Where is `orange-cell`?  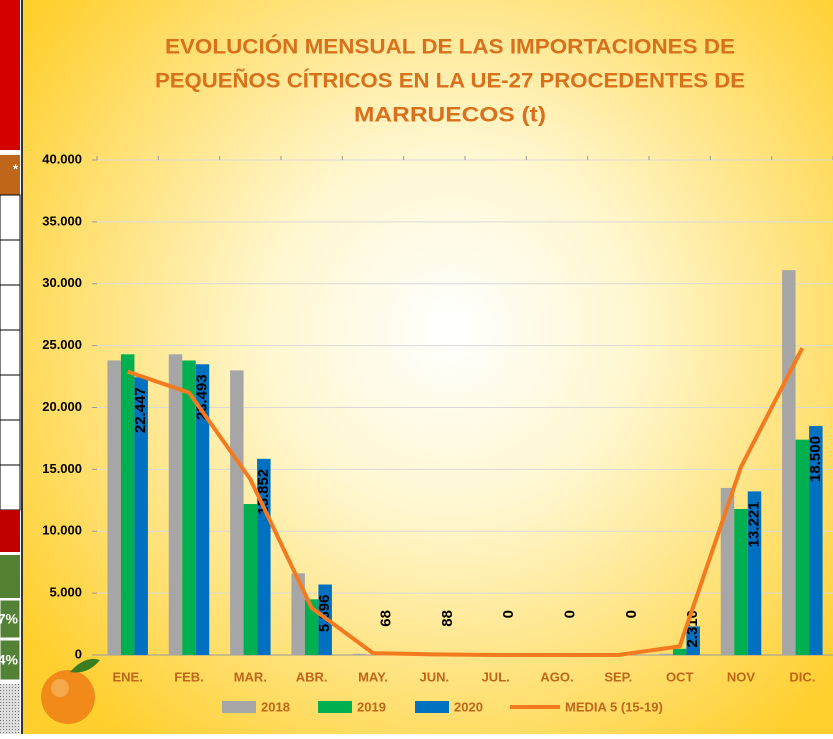 orange-cell is located at coordinates (10, 175).